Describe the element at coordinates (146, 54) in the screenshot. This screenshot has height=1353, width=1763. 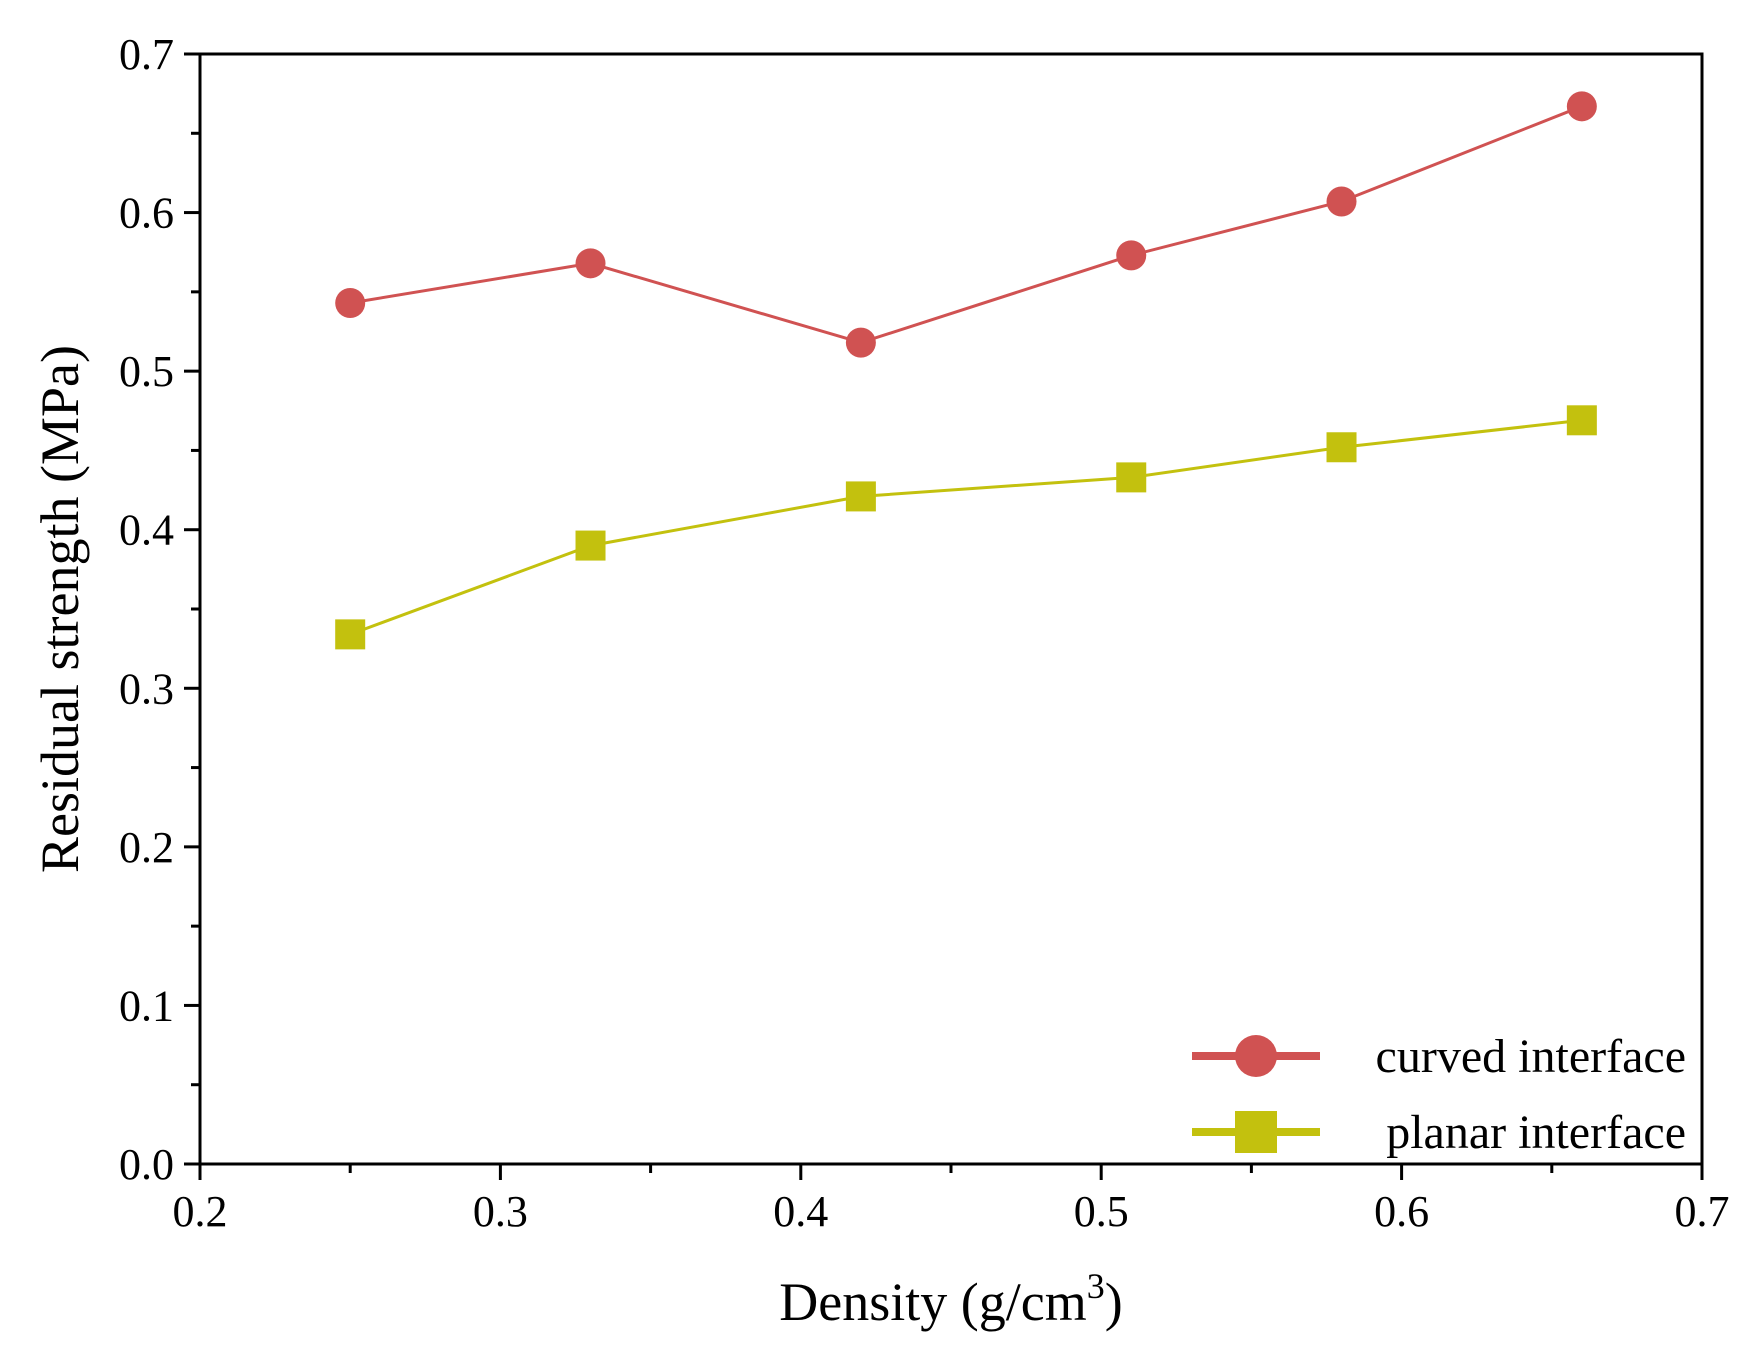
I see `y-tick-label: 0.7` at that location.